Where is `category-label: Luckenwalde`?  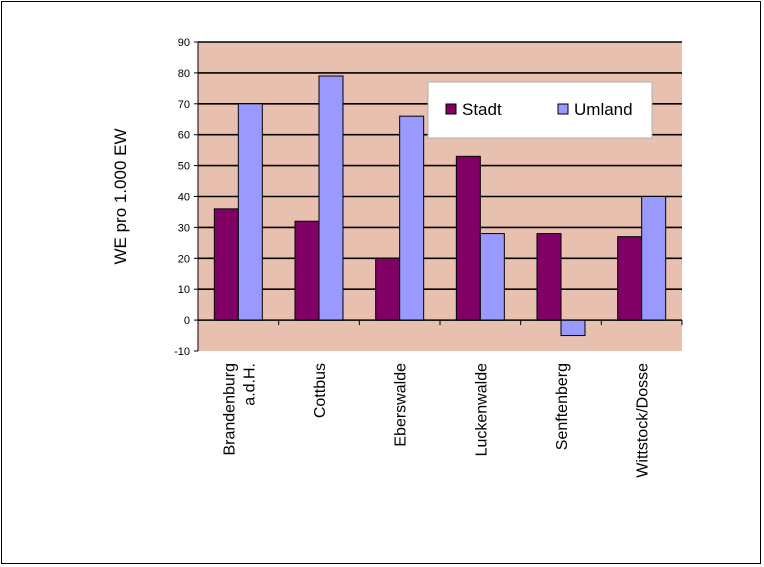 category-label: Luckenwalde is located at coordinates (481, 410).